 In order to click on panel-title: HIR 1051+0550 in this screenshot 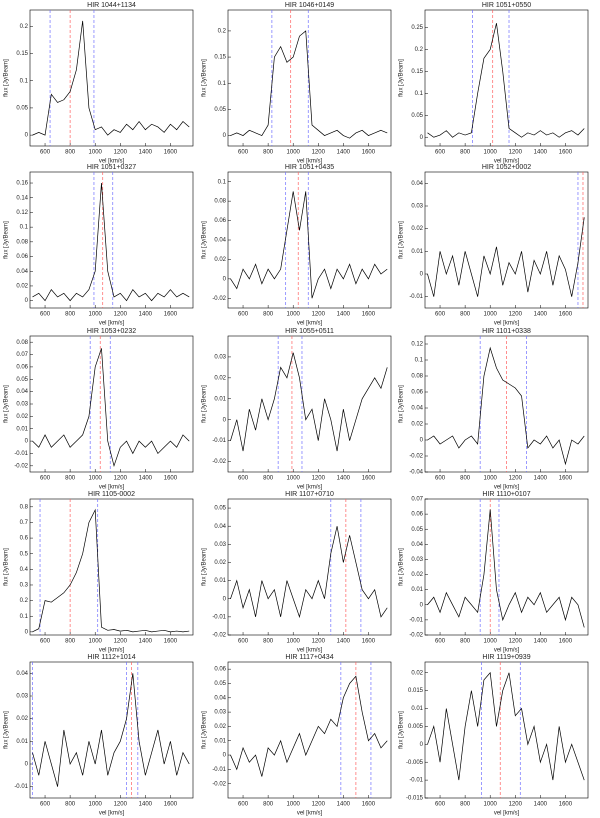, I will do `click(506, 5)`.